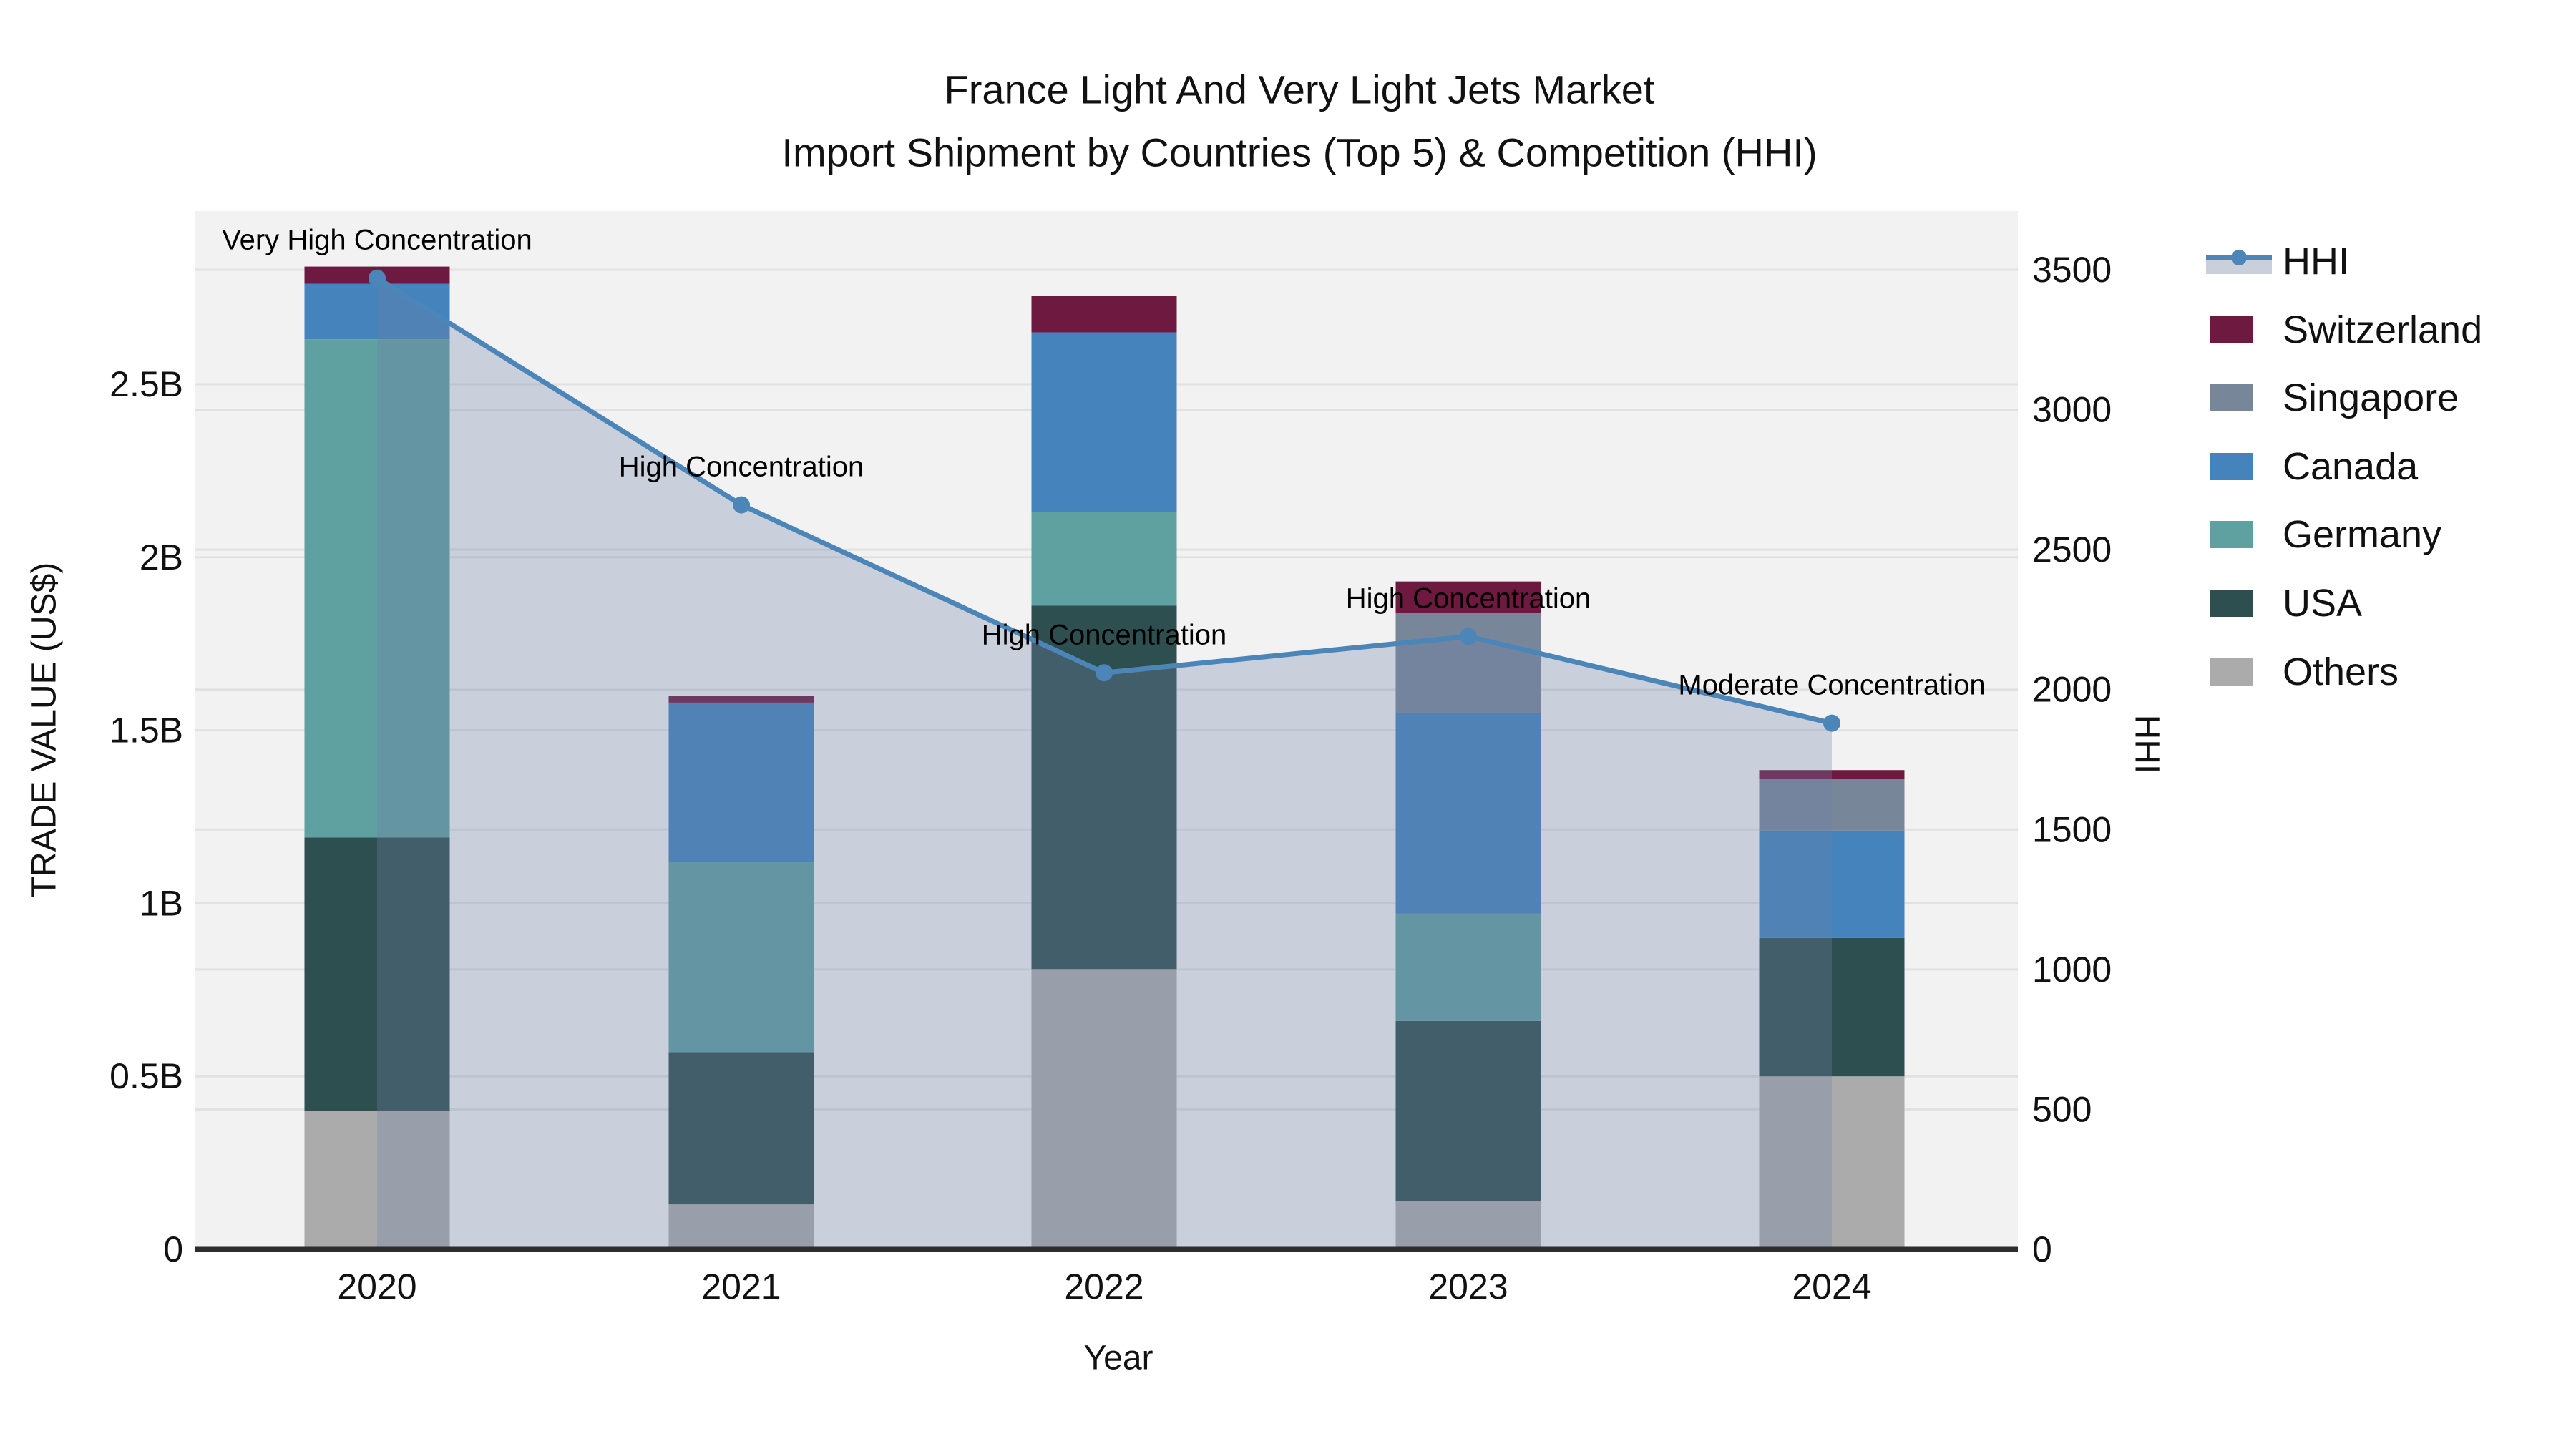 The height and width of the screenshot is (1449, 2576). Describe the element at coordinates (1118, 1358) in the screenshot. I see `x-axis-title: Year` at that location.